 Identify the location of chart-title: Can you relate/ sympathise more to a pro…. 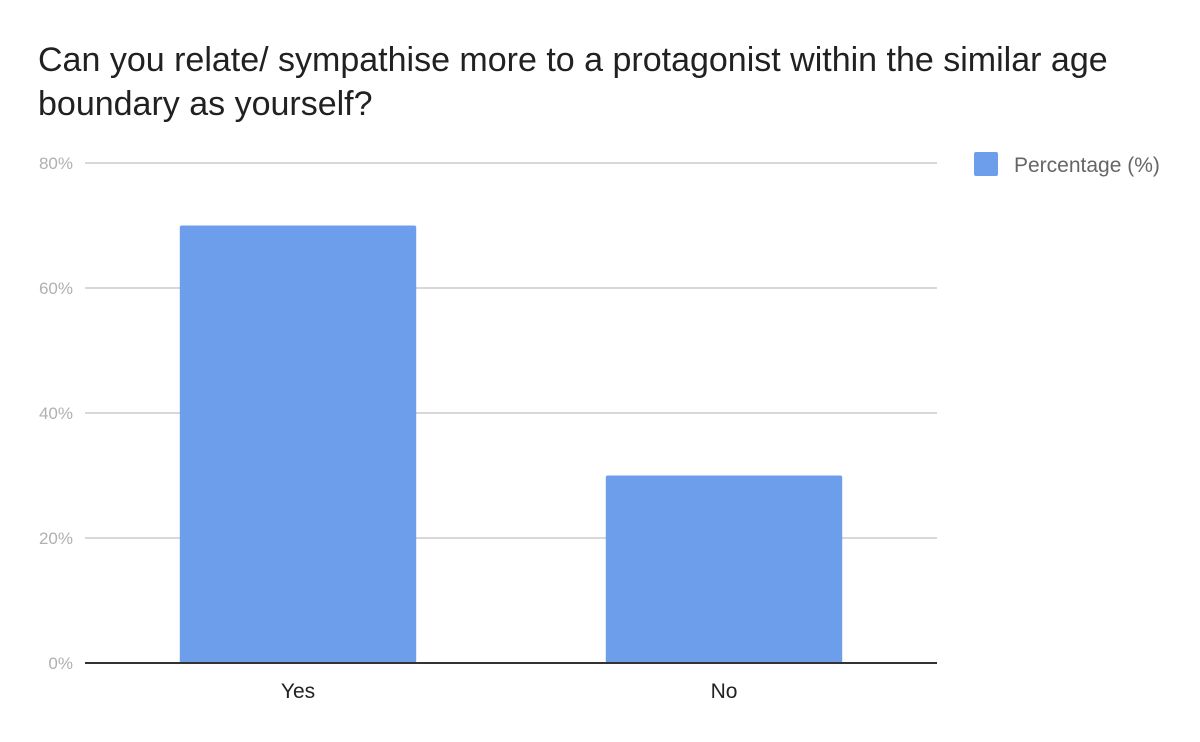
(573, 82).